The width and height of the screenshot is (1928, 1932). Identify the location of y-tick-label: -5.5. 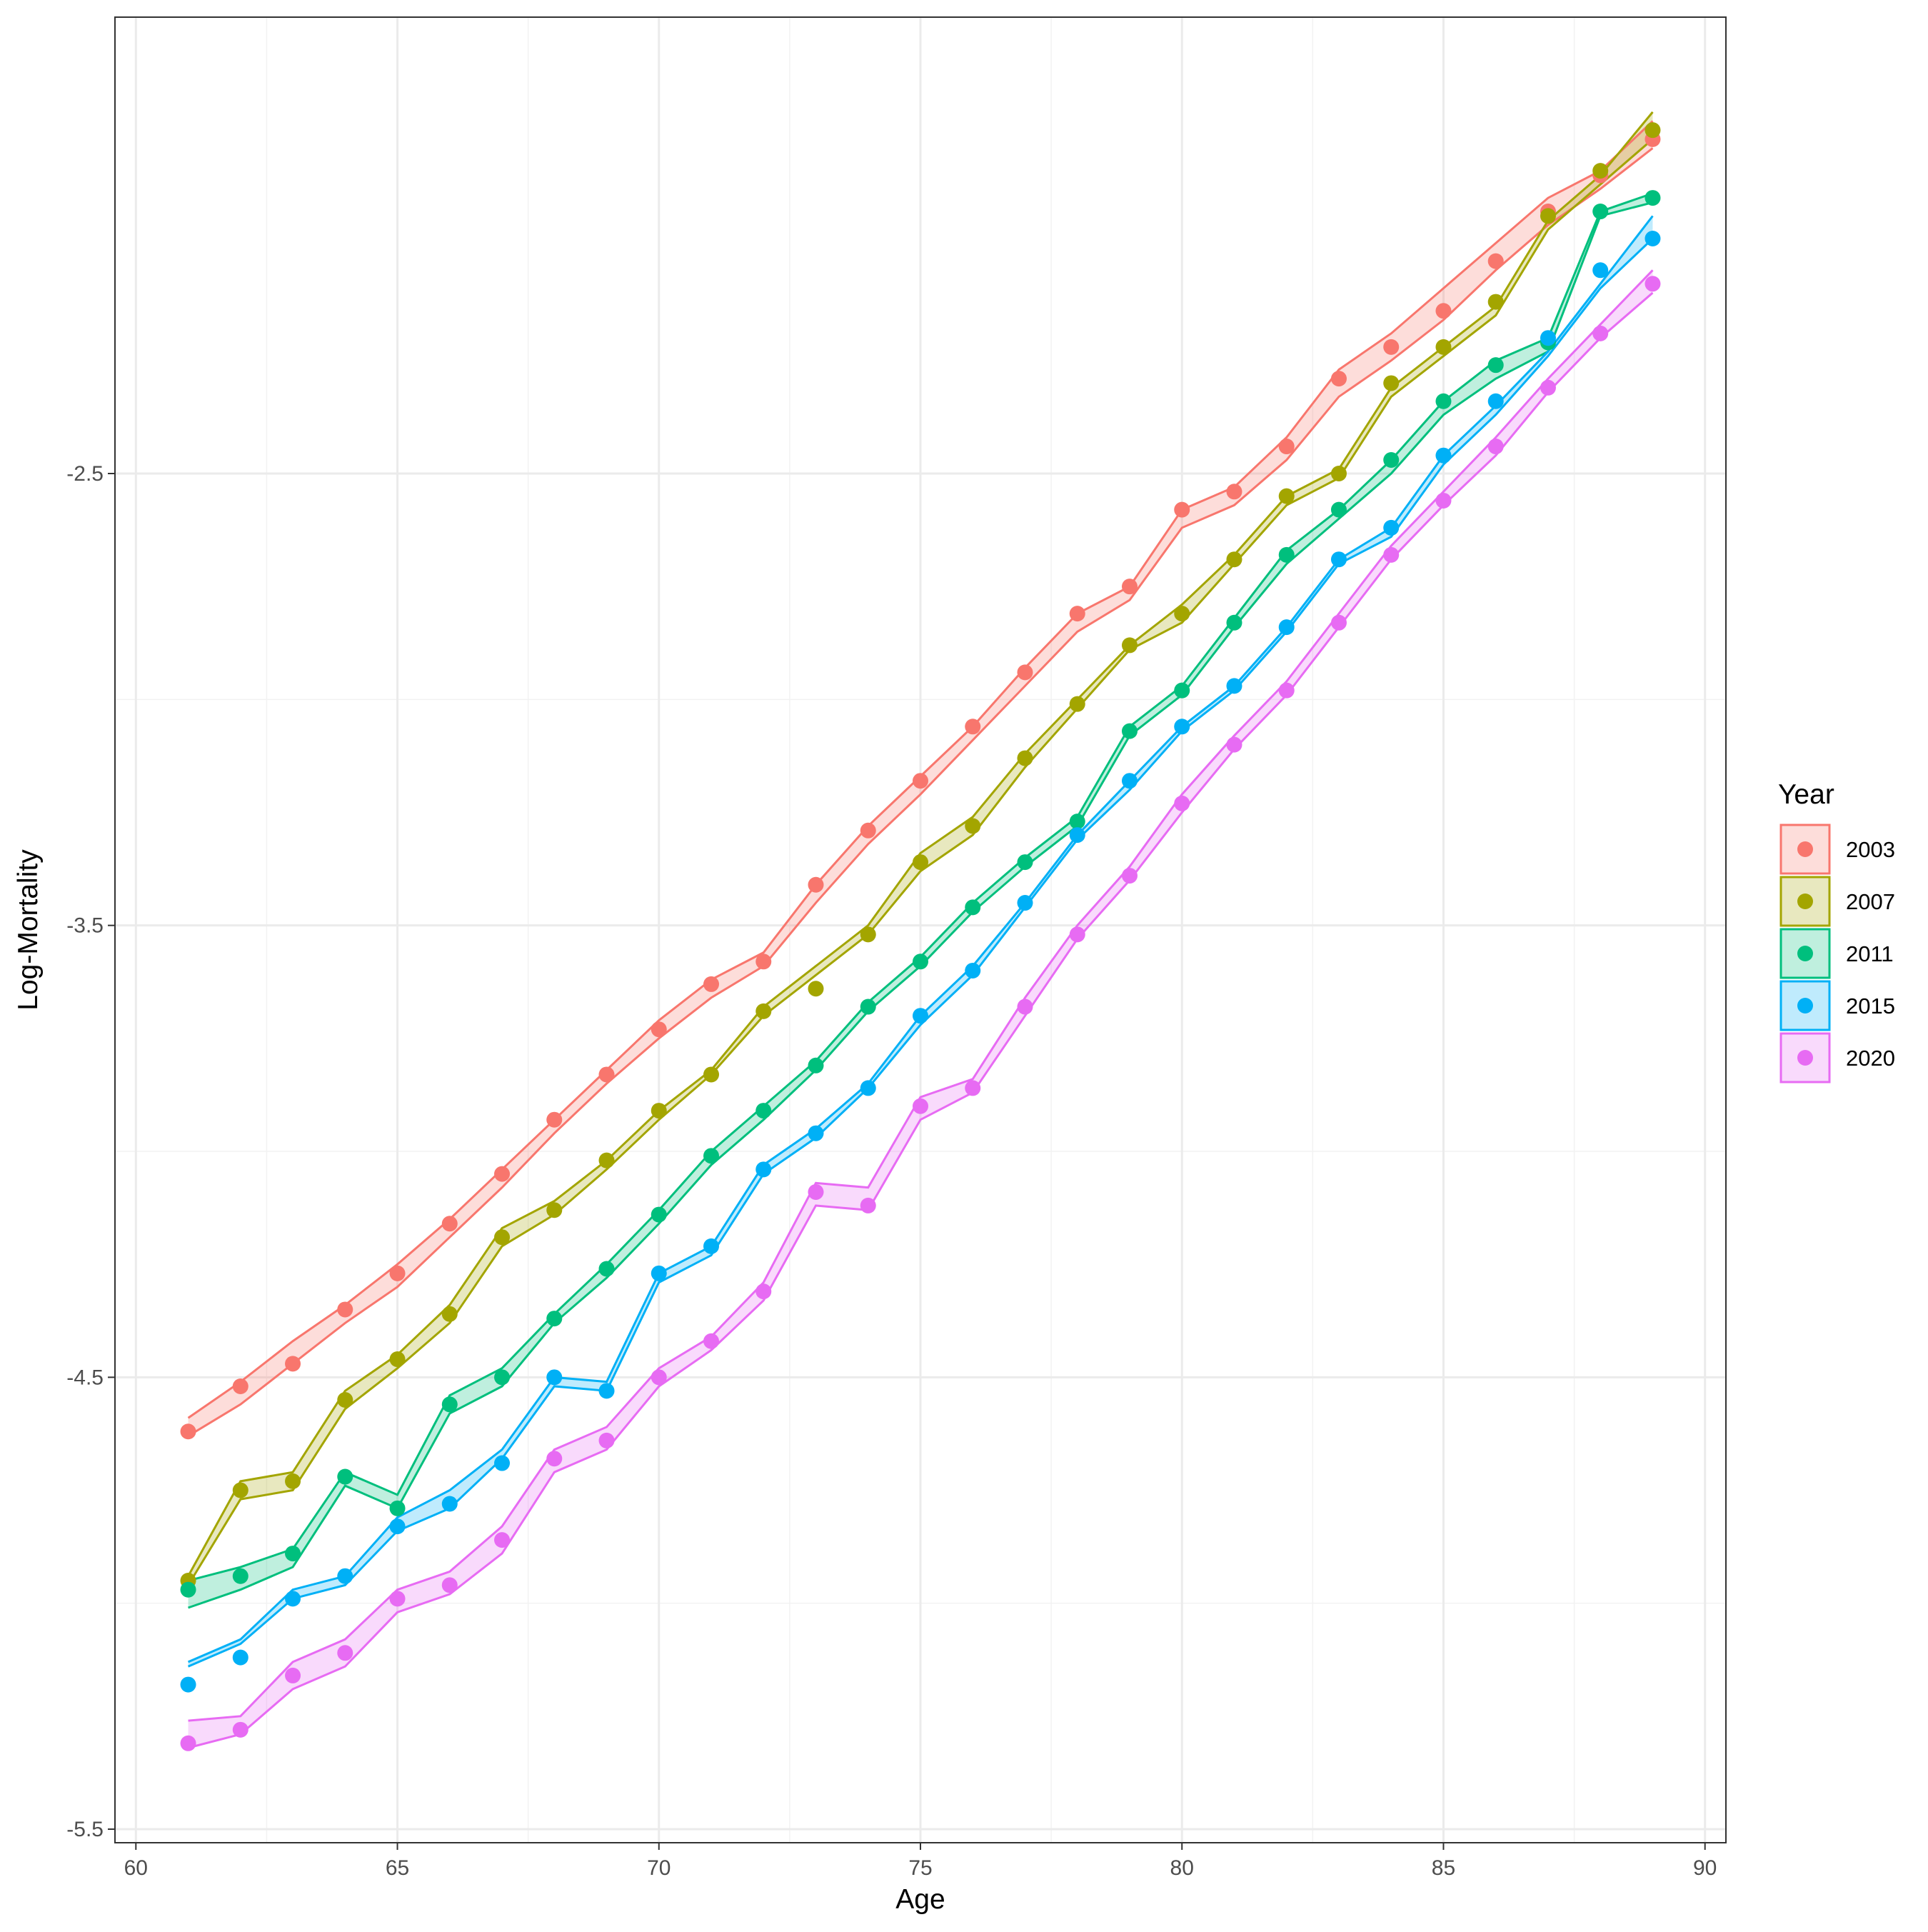
(85, 1829).